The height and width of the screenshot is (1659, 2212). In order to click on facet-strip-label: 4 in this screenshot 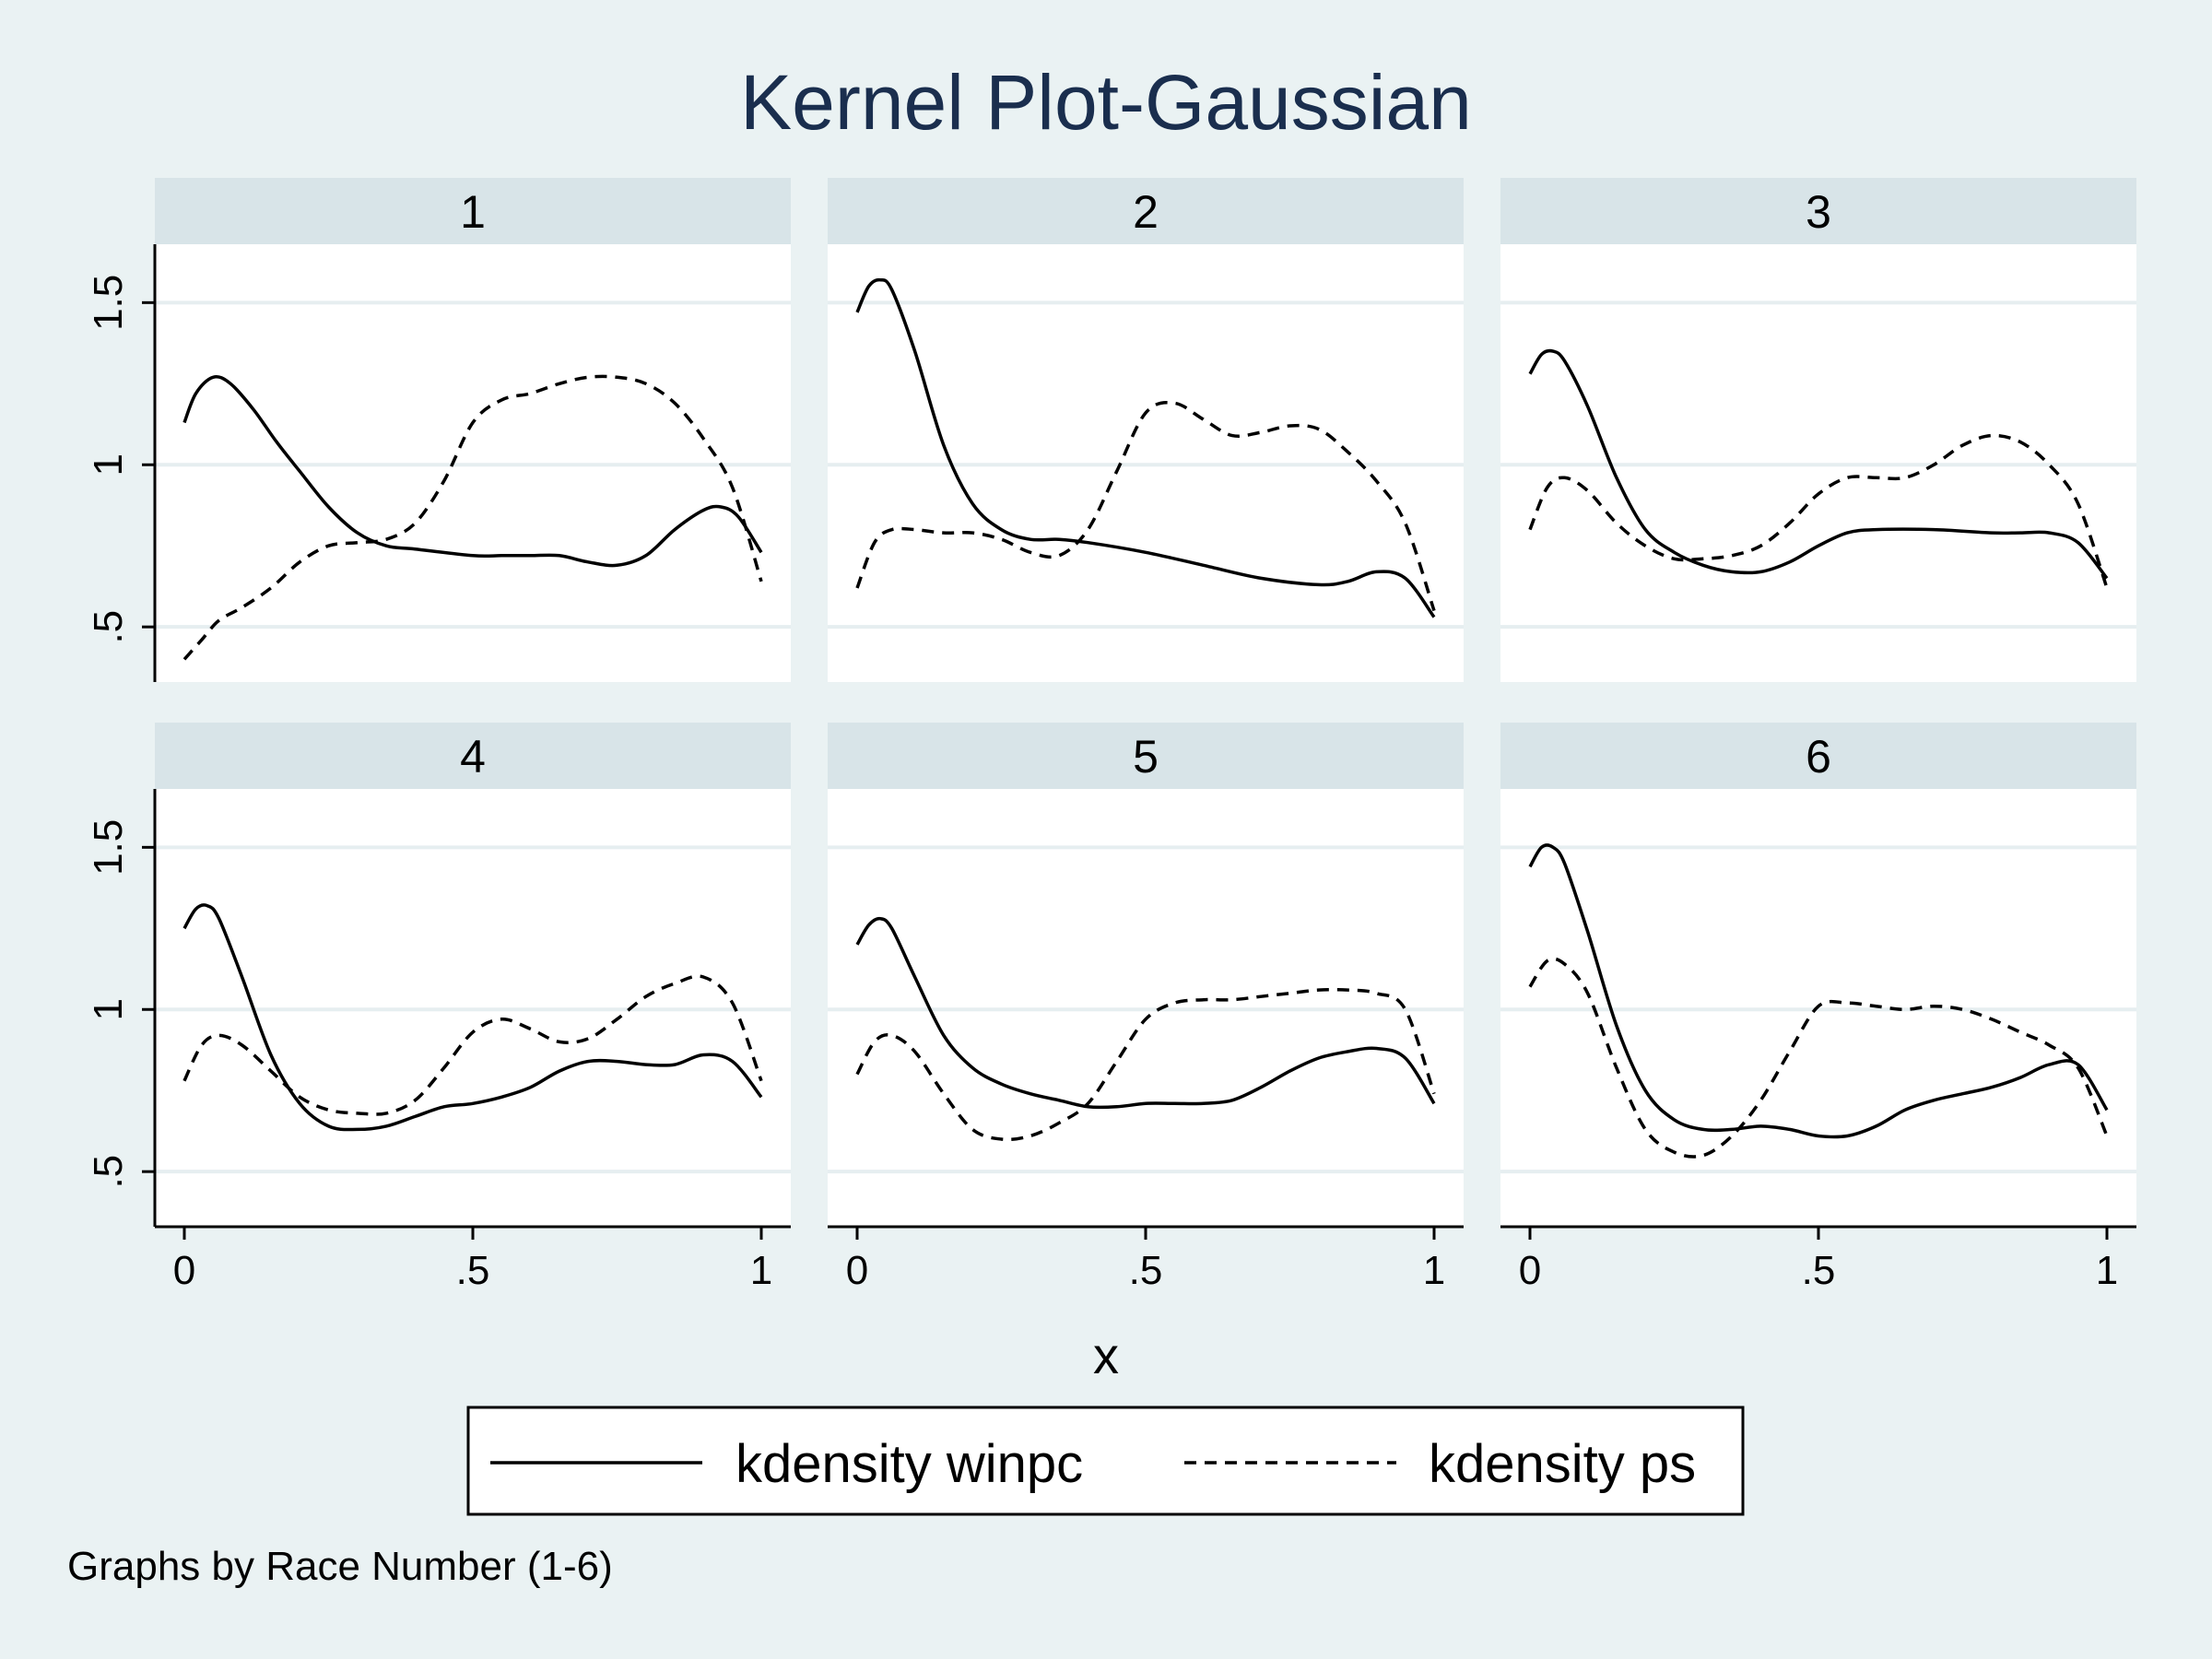, I will do `click(473, 756)`.